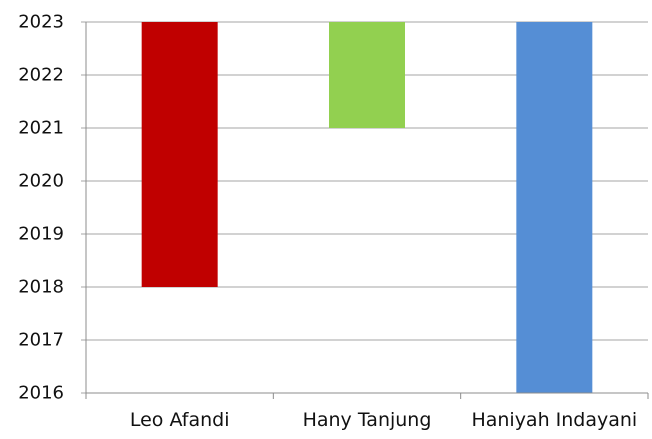 This screenshot has height=439, width=652. I want to click on y-tick-label: 2021, so click(41, 128).